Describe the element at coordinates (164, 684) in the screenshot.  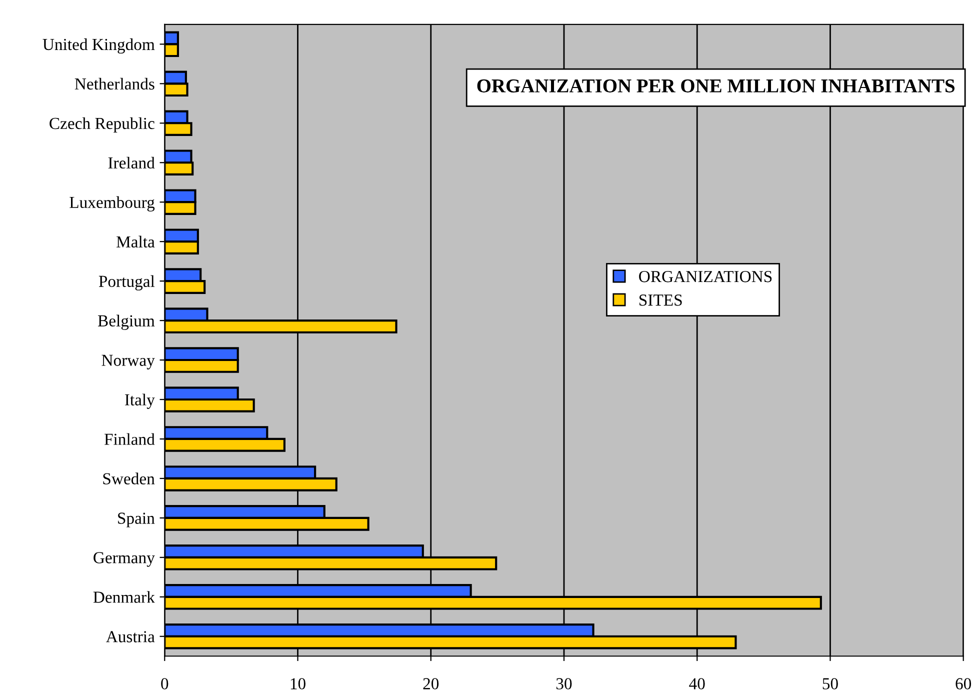
I see `x-tick-label: 0` at that location.